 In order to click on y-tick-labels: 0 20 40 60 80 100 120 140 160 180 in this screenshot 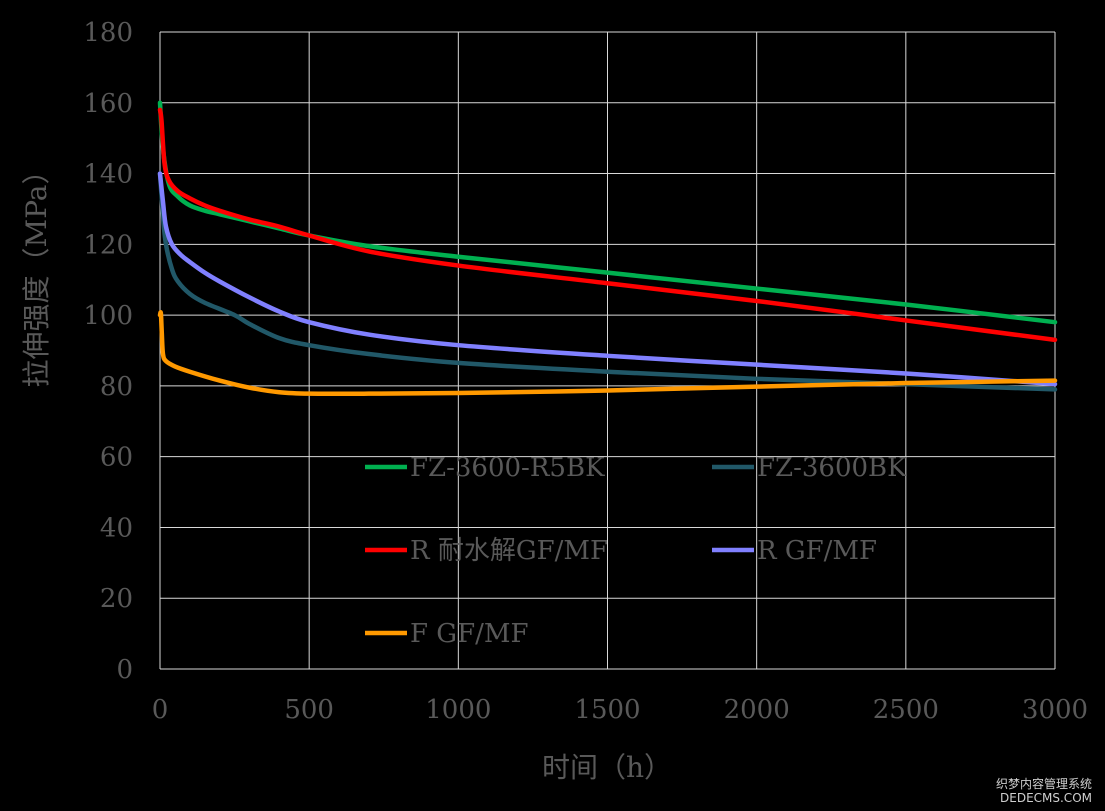, I will do `click(108, 351)`.